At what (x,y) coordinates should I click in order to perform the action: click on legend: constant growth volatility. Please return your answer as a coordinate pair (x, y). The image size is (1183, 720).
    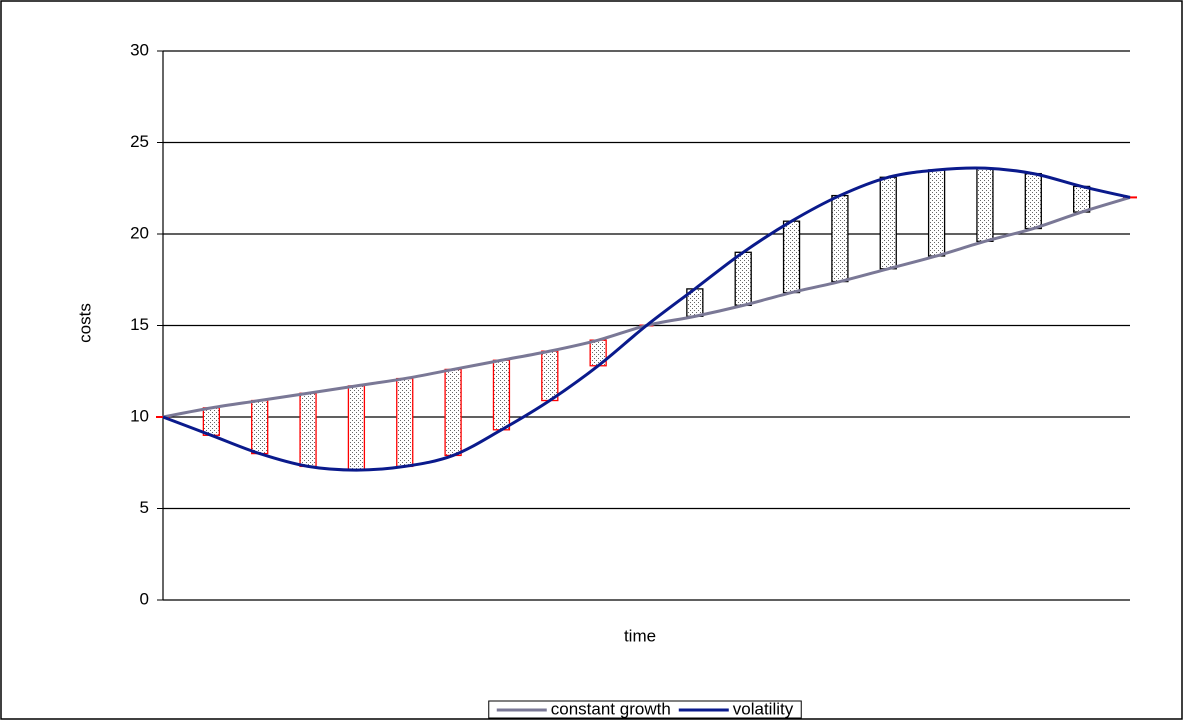
    Looking at the image, I should click on (645, 709).